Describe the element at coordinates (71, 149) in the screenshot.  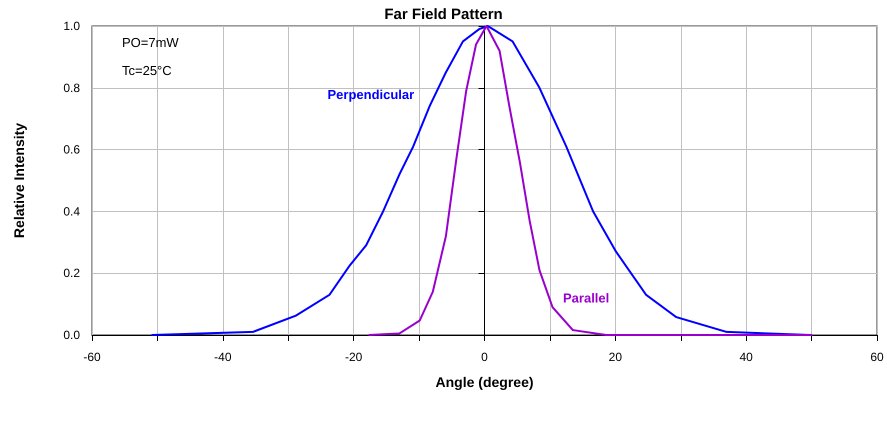
I see `y-tick-label: 0.6` at that location.